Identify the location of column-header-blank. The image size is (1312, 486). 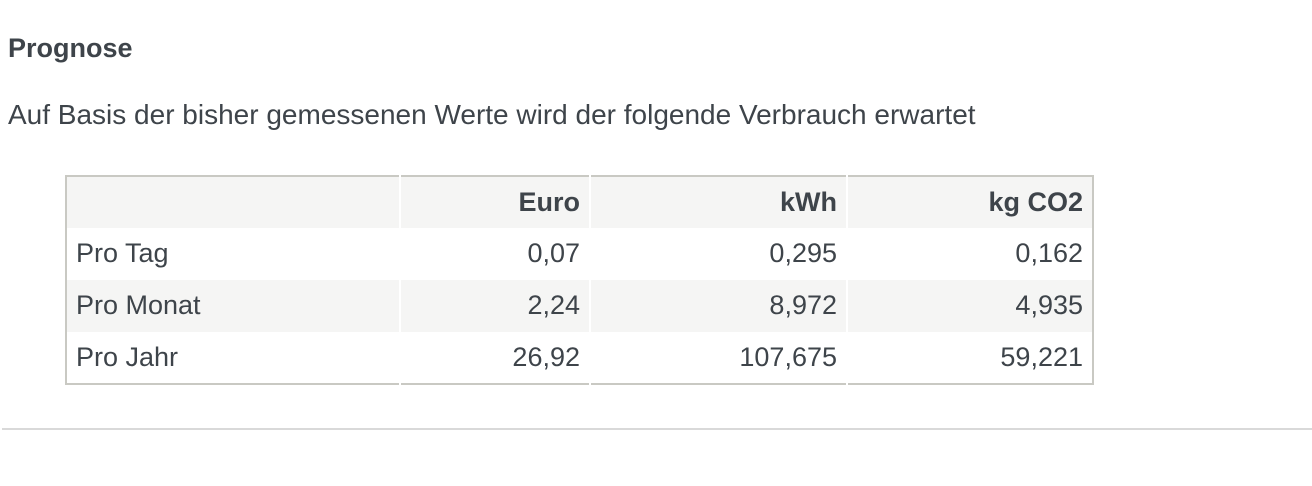
(233, 201).